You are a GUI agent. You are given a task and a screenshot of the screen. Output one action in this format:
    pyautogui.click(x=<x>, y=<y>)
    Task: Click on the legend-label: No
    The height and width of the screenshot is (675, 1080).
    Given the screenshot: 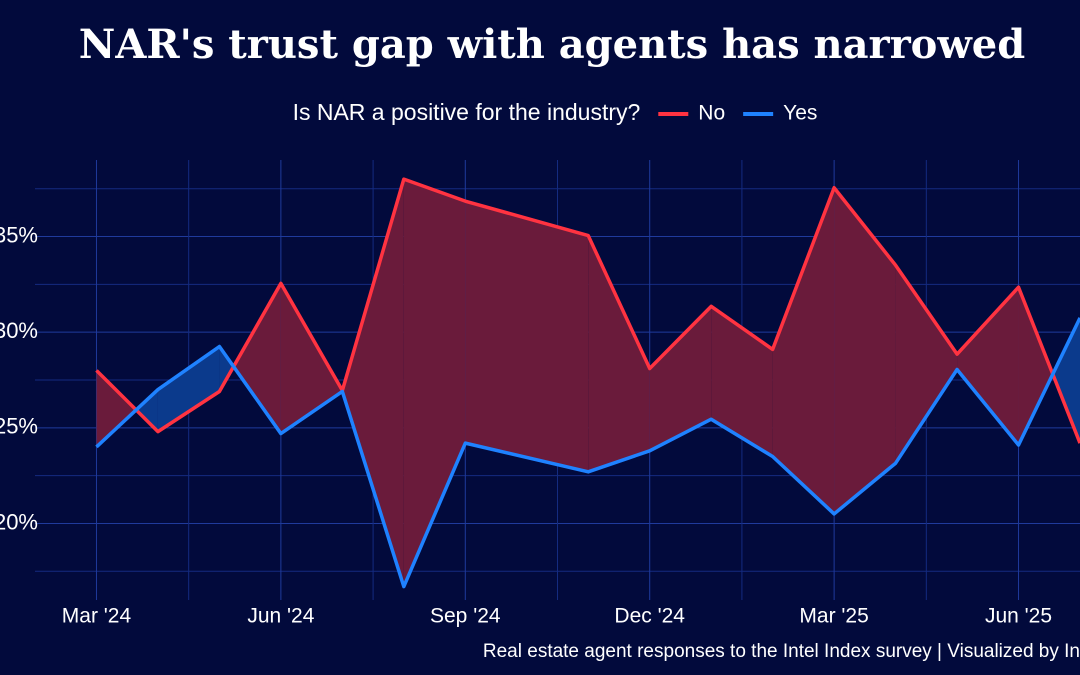 What is the action you would take?
    pyautogui.click(x=711, y=113)
    